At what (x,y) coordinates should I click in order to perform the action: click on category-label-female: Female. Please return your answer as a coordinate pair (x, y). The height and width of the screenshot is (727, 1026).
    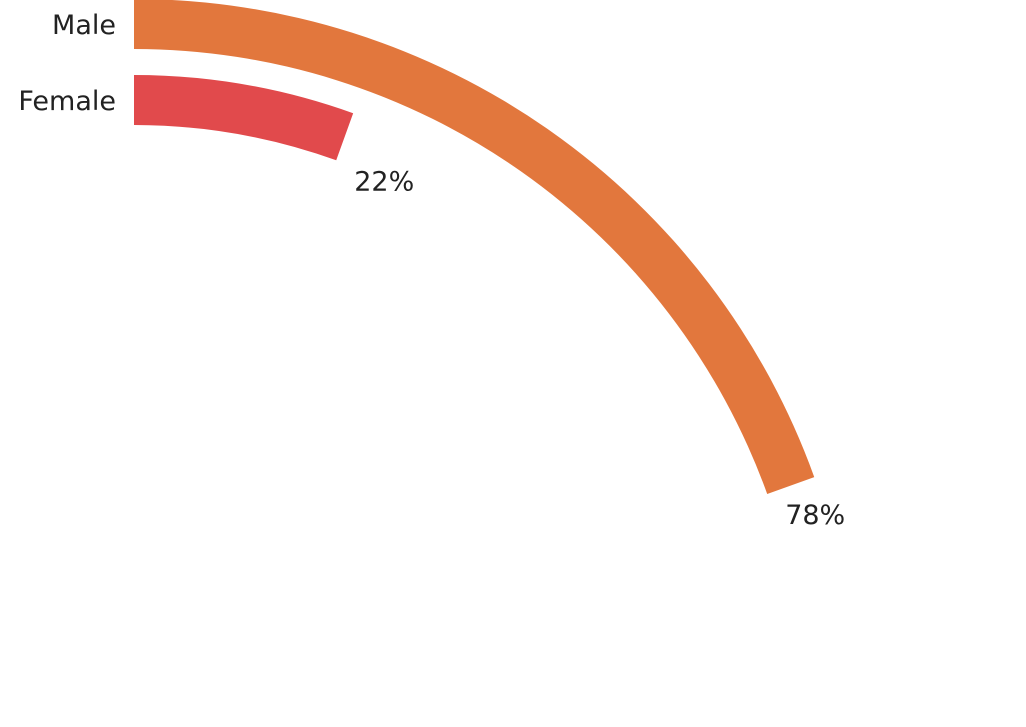
    Looking at the image, I should click on (67, 101).